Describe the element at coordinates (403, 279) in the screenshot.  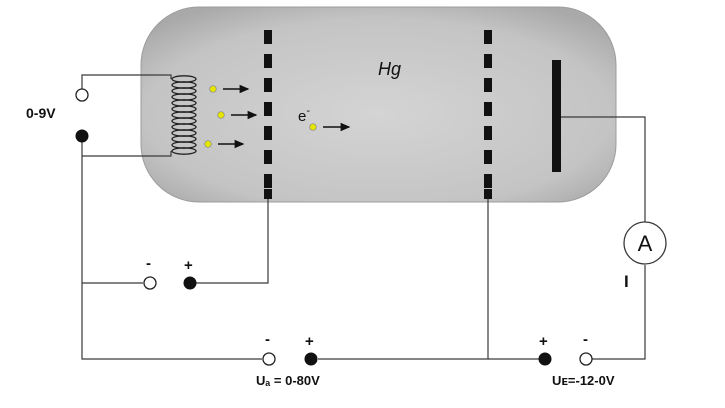
I see `acc-plus-wire` at that location.